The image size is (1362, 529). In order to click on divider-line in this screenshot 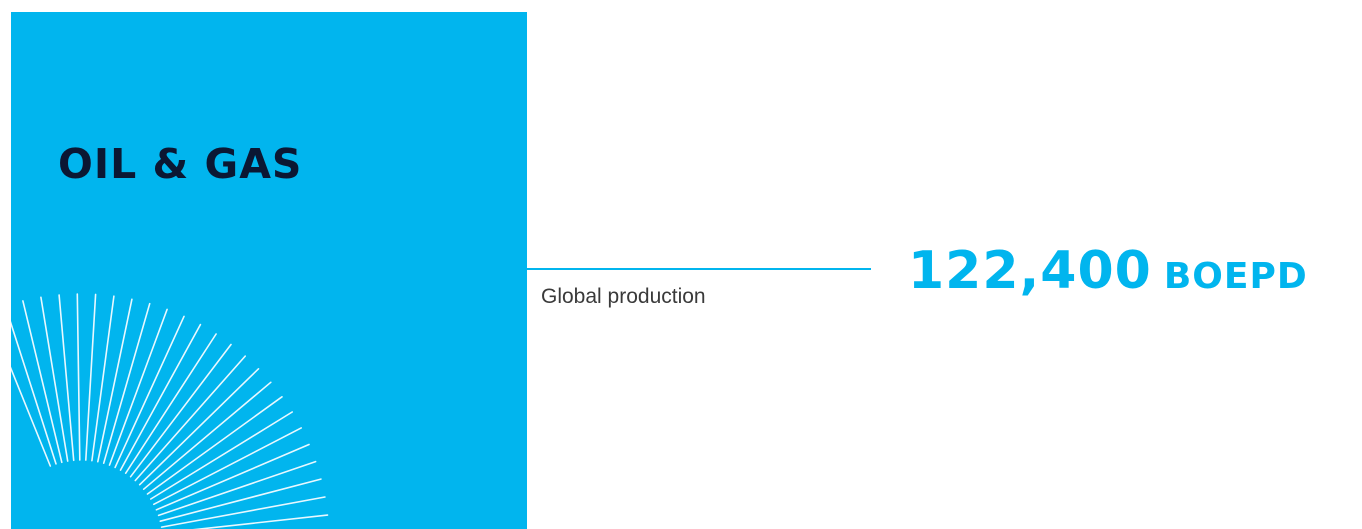, I will do `click(699, 269)`.